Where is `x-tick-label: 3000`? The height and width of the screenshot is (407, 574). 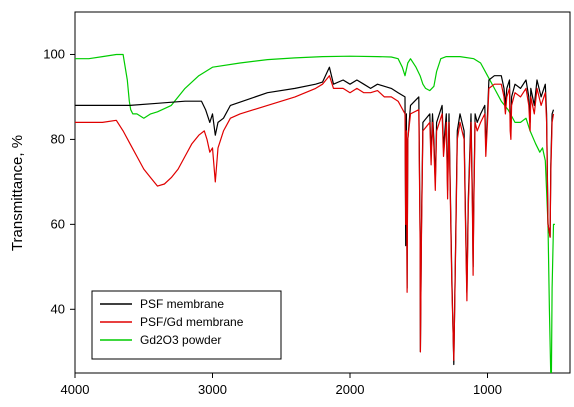 x-tick-label: 3000 is located at coordinates (212, 389).